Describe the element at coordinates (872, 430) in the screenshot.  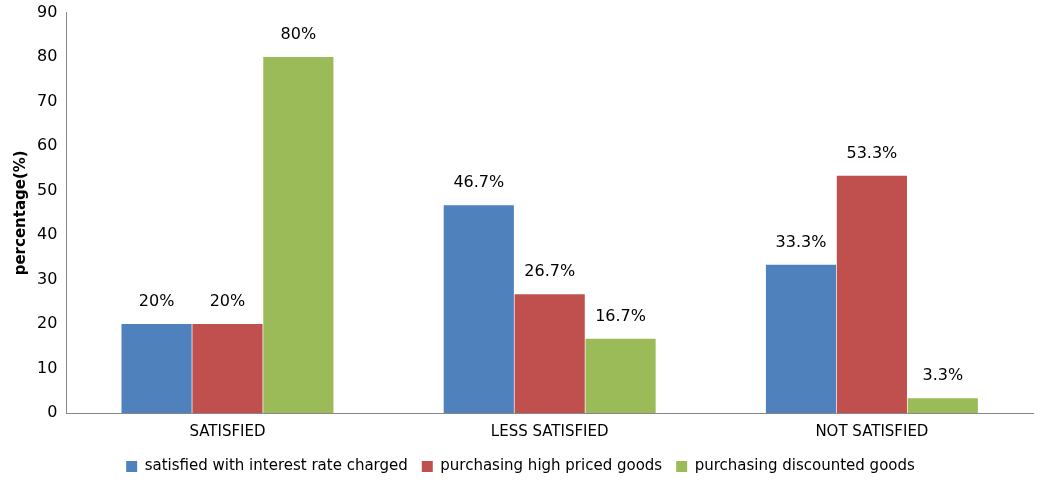
I see `x-tick-label: NOT SATISFIED` at that location.